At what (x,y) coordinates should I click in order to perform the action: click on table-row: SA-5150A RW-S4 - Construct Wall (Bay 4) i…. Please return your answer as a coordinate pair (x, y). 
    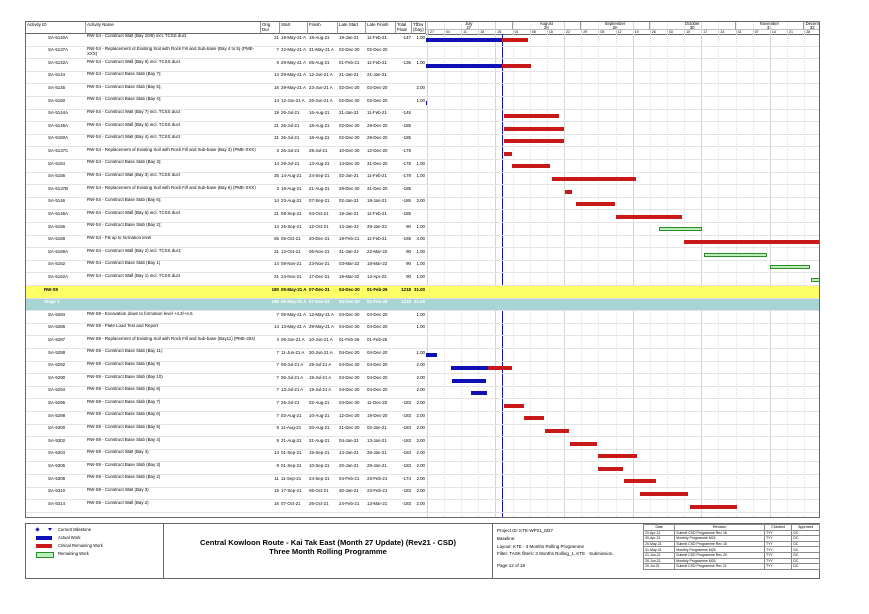
    Looking at the image, I should click on (422, 141).